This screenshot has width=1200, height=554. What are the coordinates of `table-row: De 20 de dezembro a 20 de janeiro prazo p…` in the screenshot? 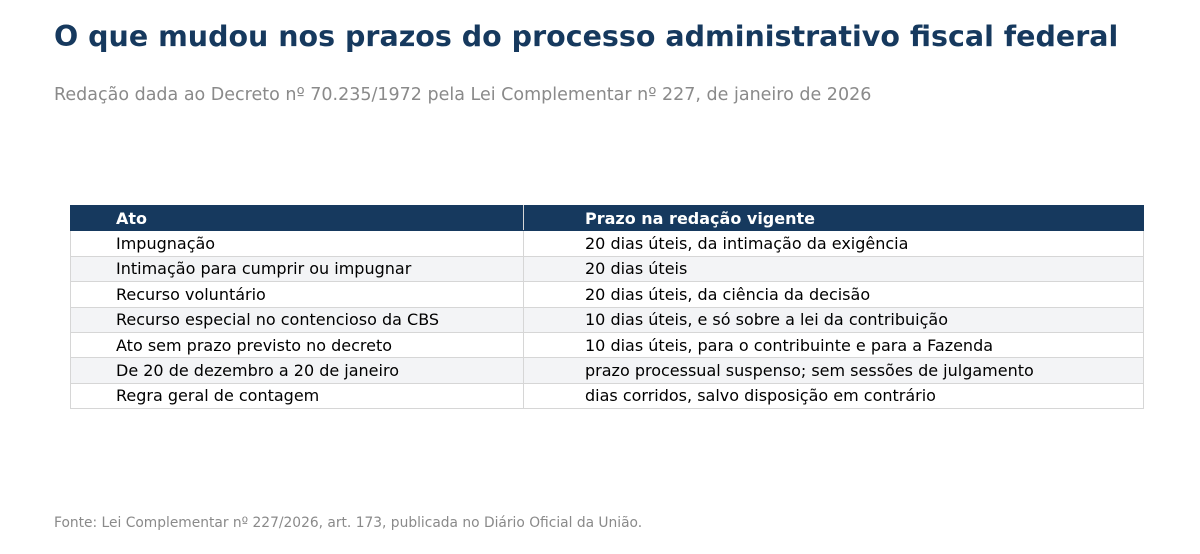 It's located at (607, 370).